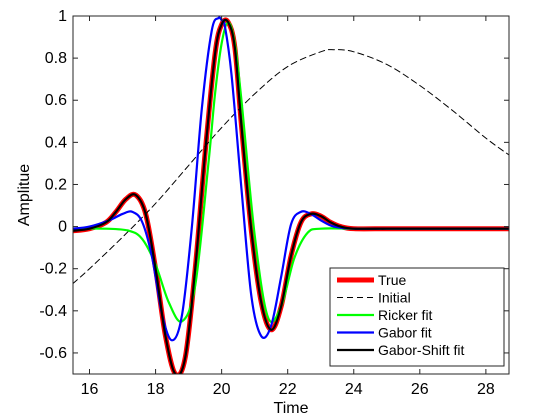  What do you see at coordinates (56, 184) in the screenshot?
I see `y-tick-label: 0.2` at bounding box center [56, 184].